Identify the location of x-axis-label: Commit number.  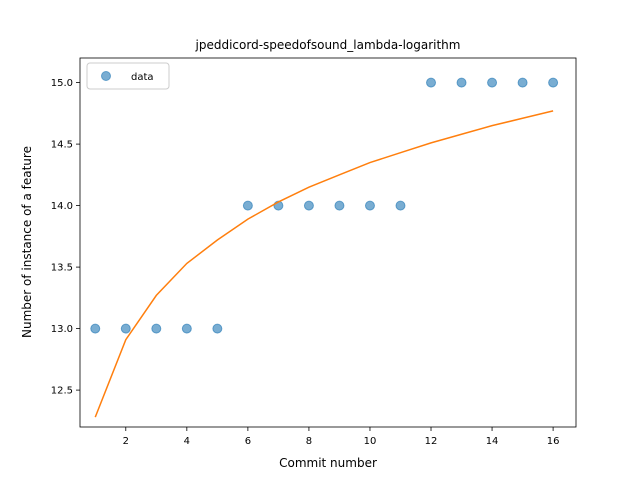
(328, 463).